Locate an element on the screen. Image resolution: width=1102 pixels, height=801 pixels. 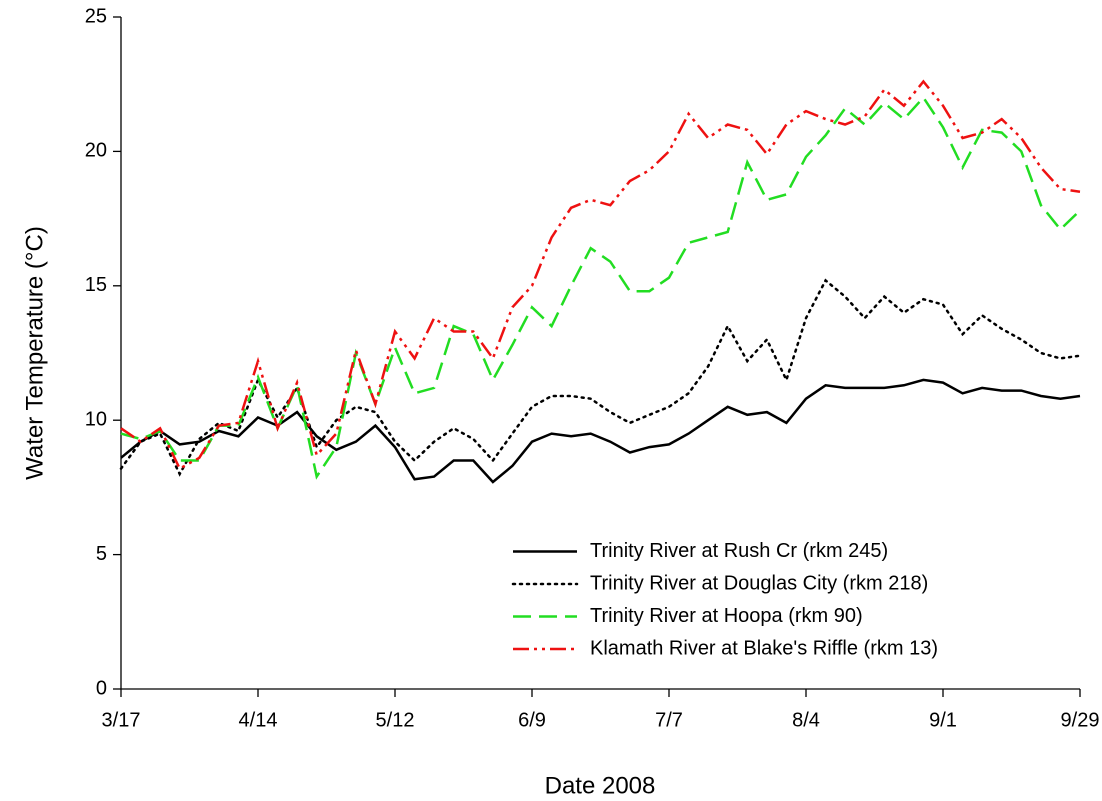
y-tick-label: 15 is located at coordinates (96, 285).